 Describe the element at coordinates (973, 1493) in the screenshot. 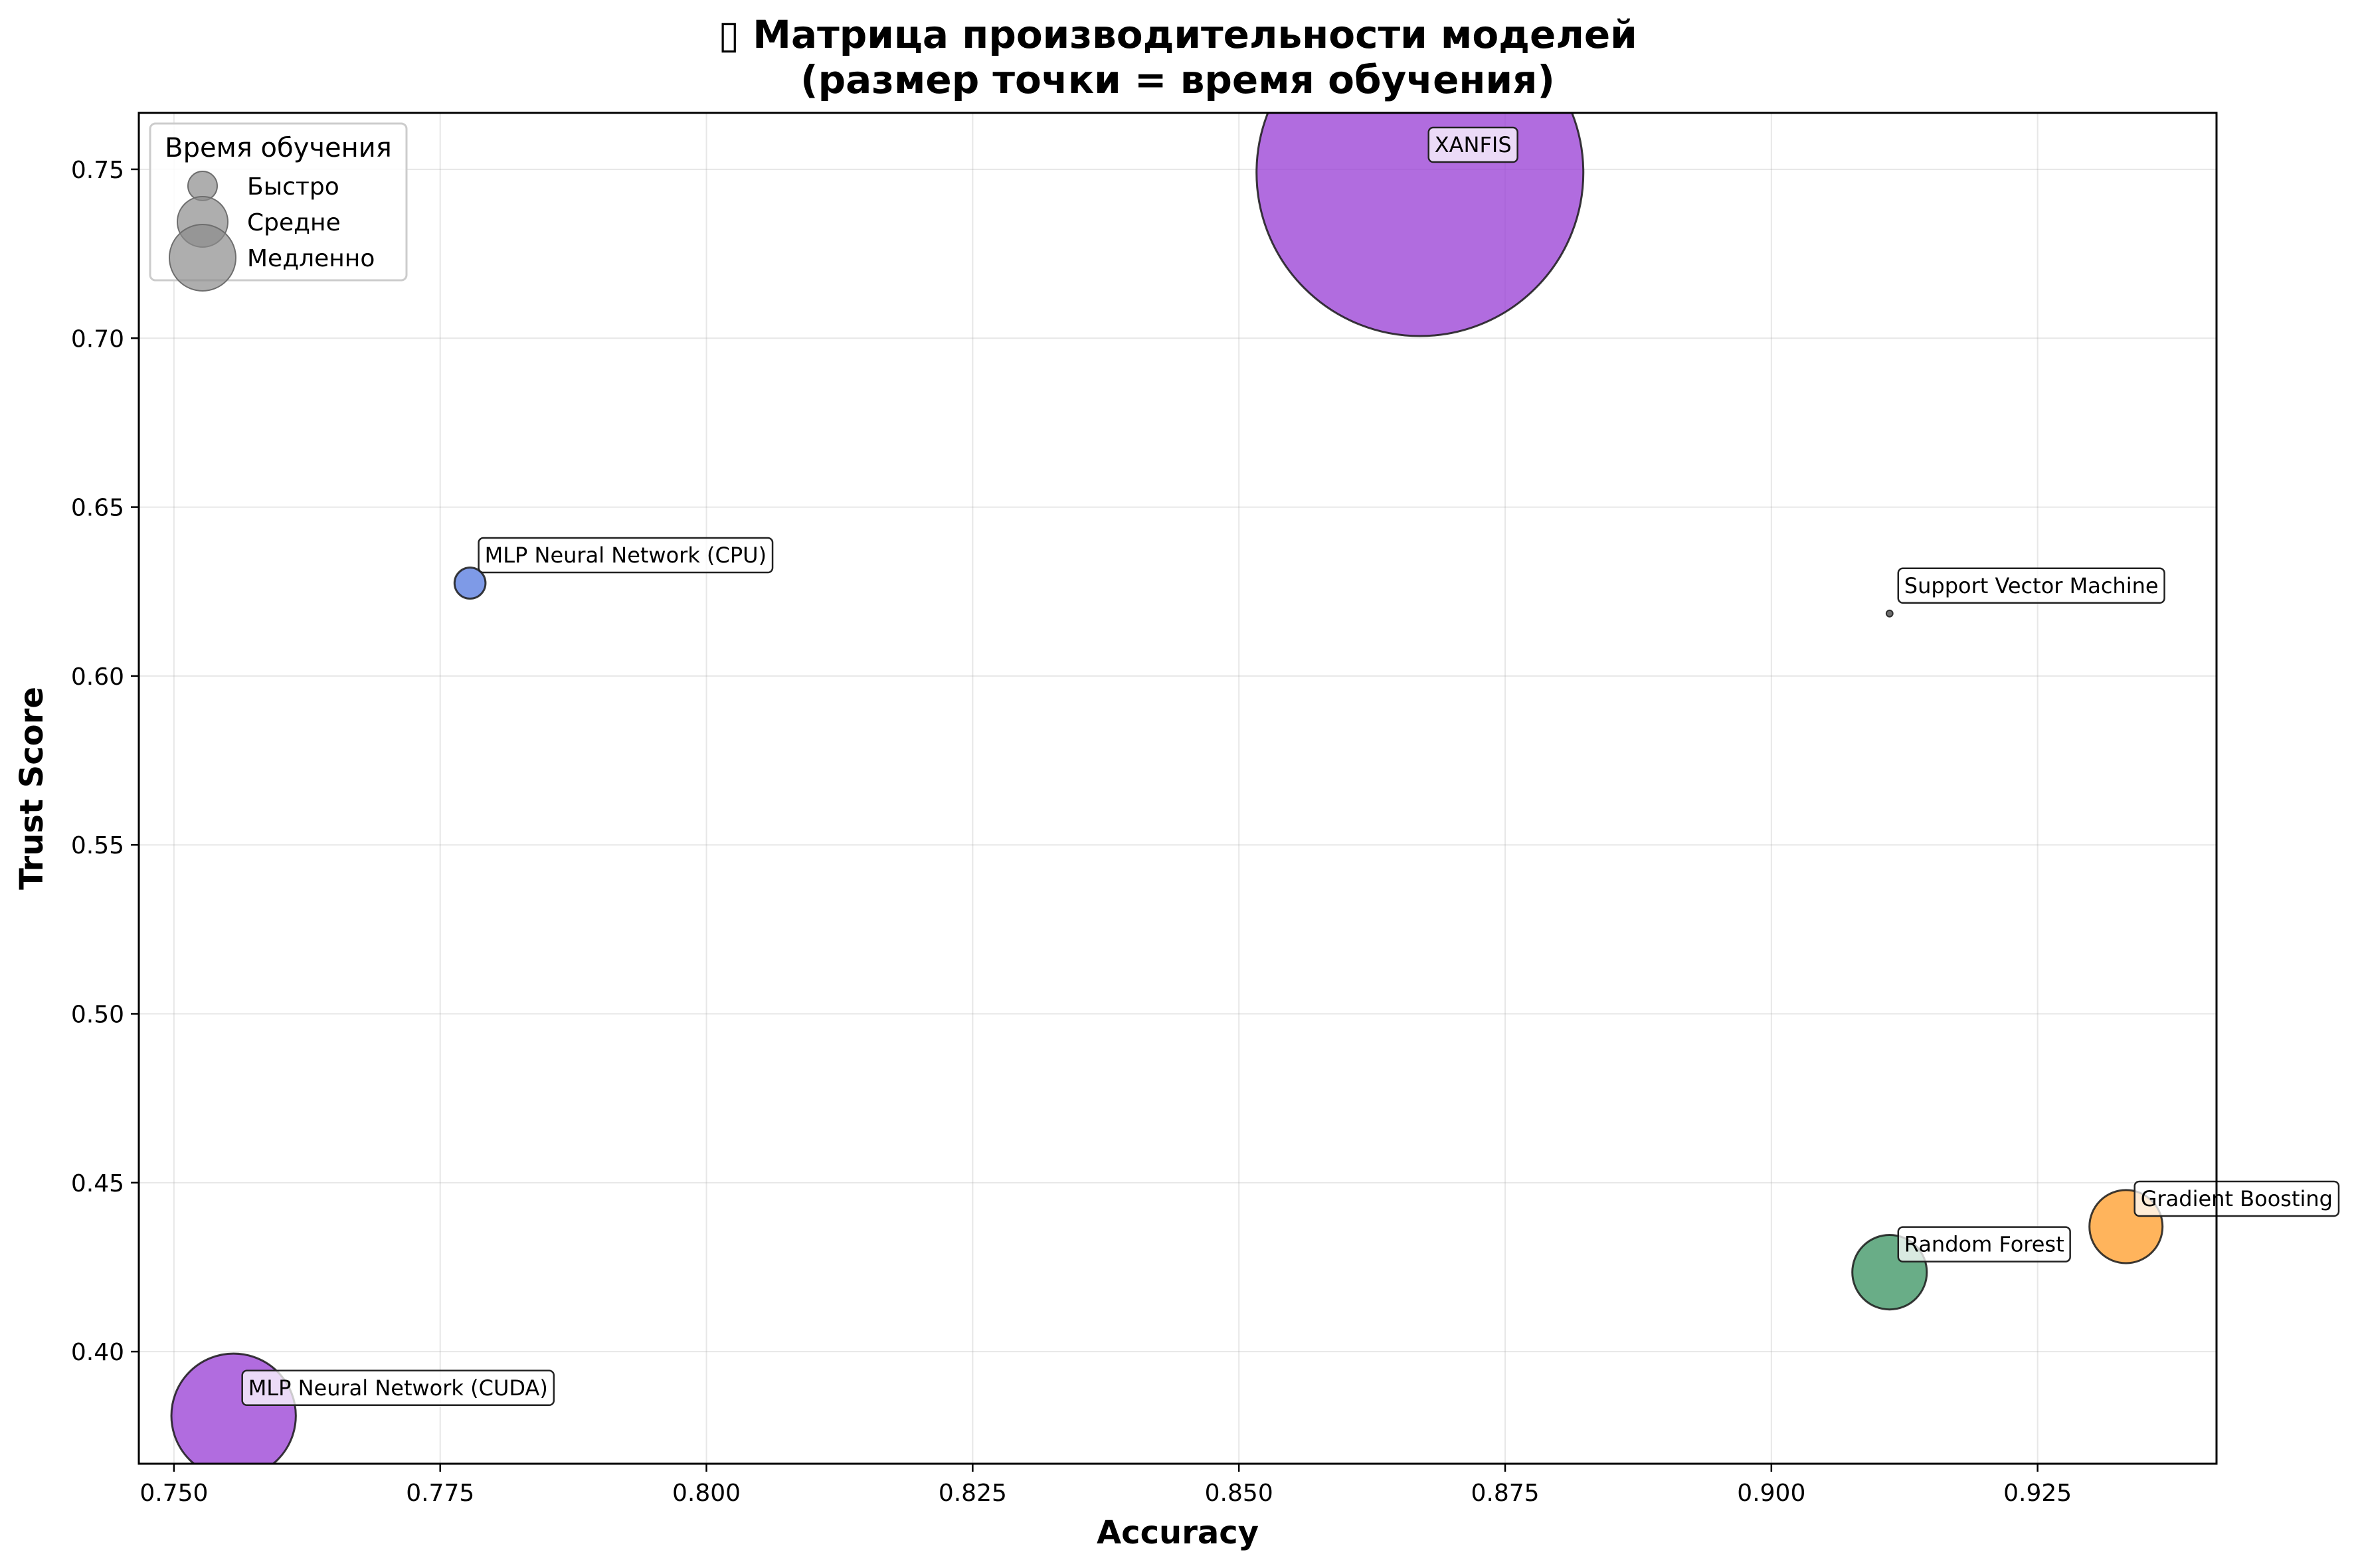

I see `x-tick-label: 0.825` at that location.